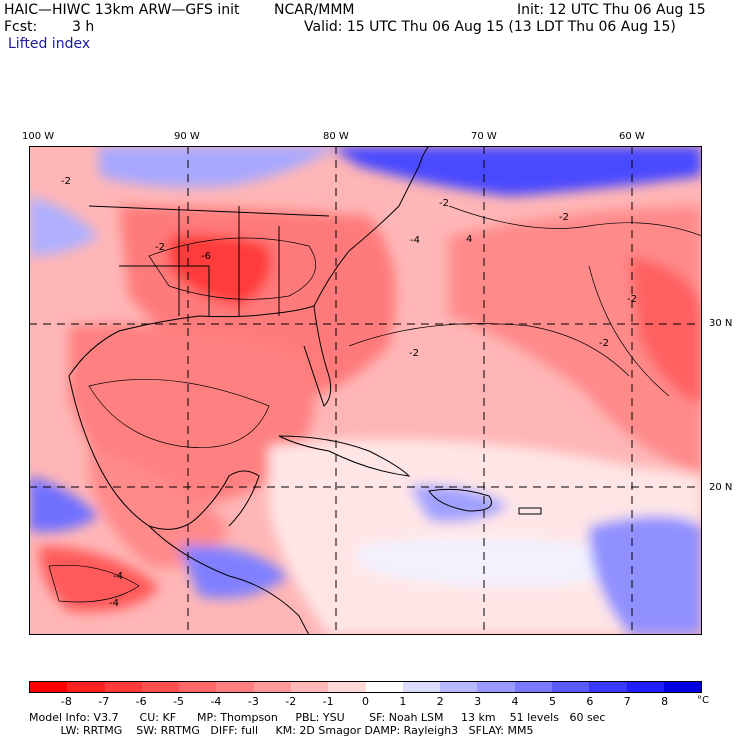  I want to click on lon-label-80w: 80 W, so click(336, 136).